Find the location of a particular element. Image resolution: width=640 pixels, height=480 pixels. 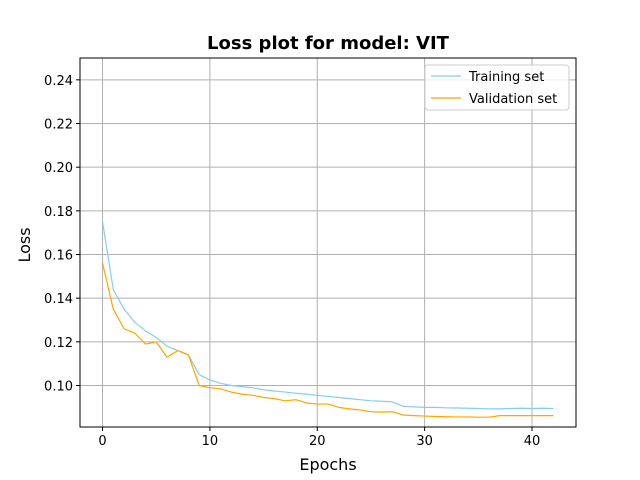

chart-title: Loss plot for model: VIT is located at coordinates (328, 43).